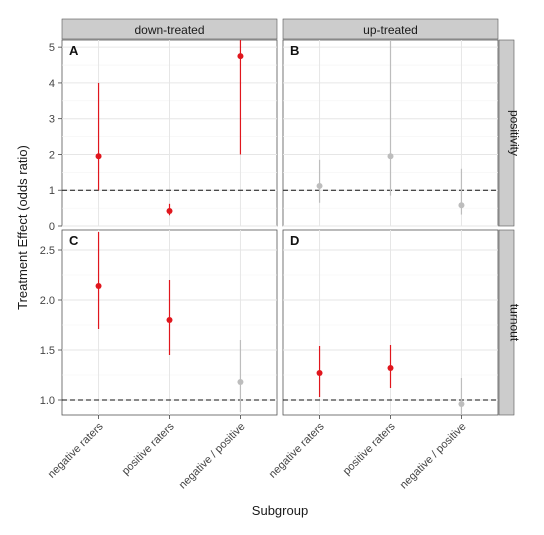  What do you see at coordinates (294, 240) in the screenshot?
I see `panel-tag: D` at bounding box center [294, 240].